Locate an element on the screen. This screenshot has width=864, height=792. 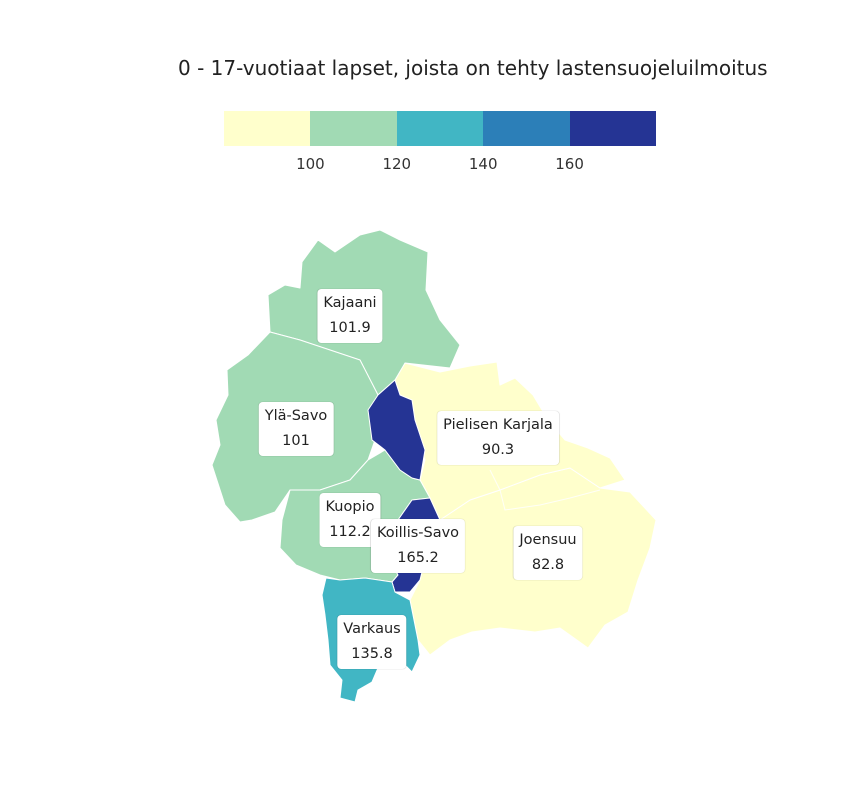
label-kajaani: Kajaani 101.9 is located at coordinates (350, 316).